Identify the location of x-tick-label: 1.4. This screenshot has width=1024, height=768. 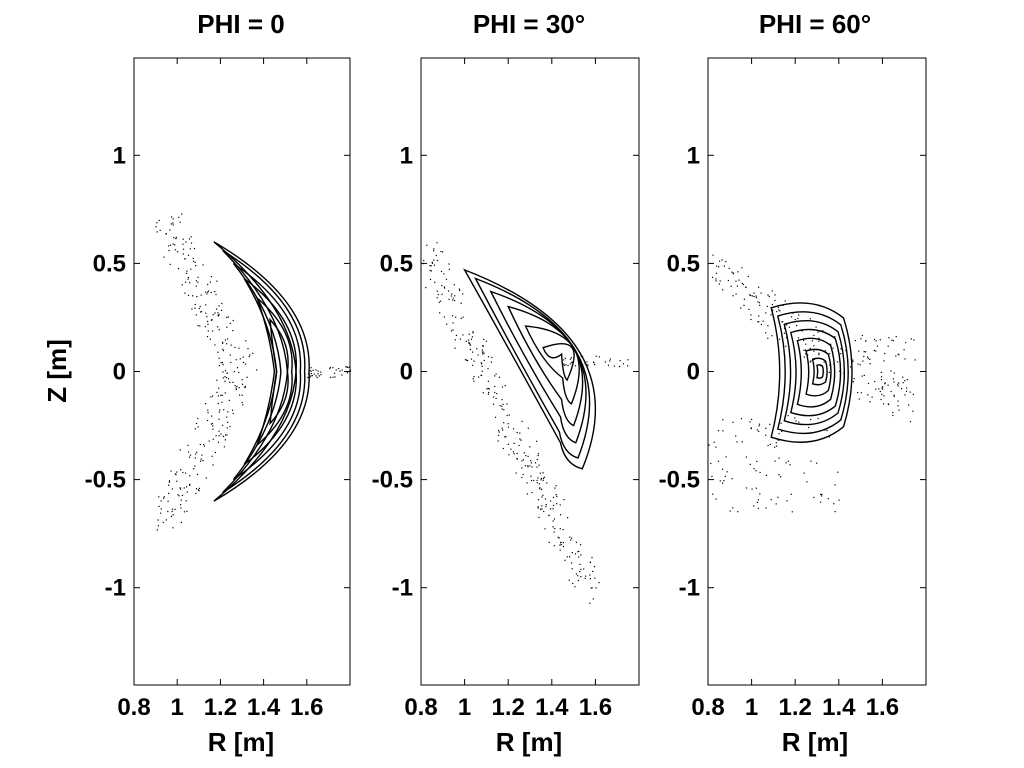
(552, 707).